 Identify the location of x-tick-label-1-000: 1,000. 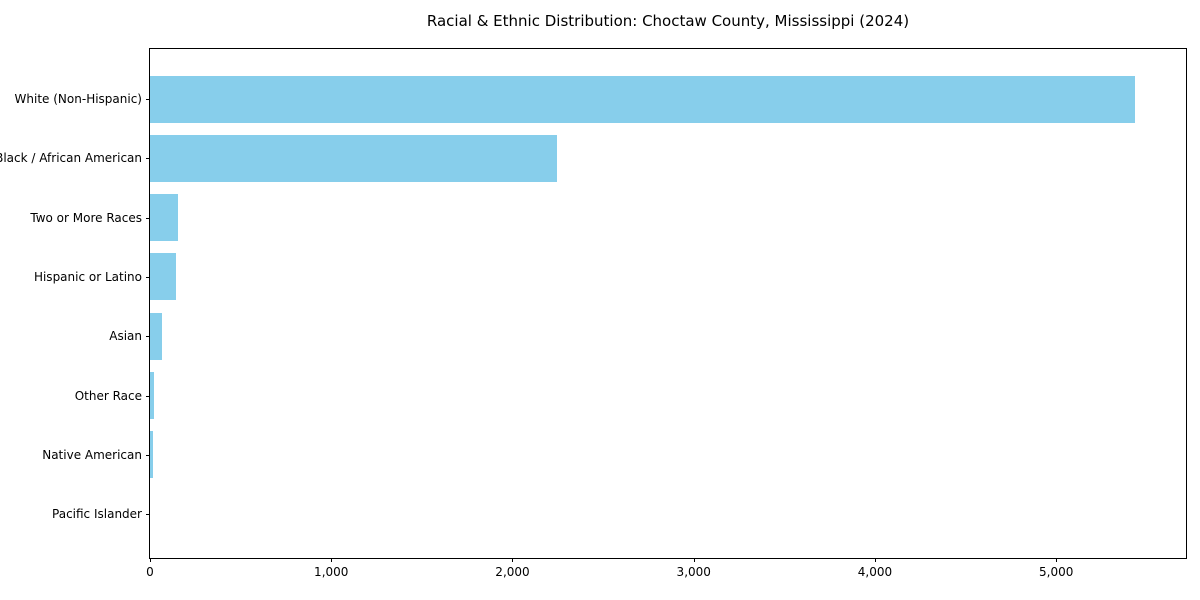
(331, 572).